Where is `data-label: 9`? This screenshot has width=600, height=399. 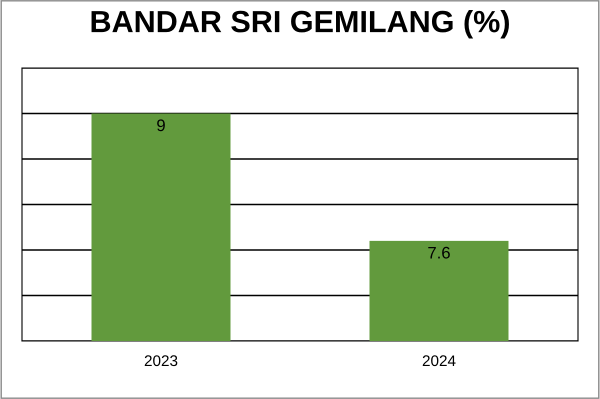 data-label: 9 is located at coordinates (161, 125).